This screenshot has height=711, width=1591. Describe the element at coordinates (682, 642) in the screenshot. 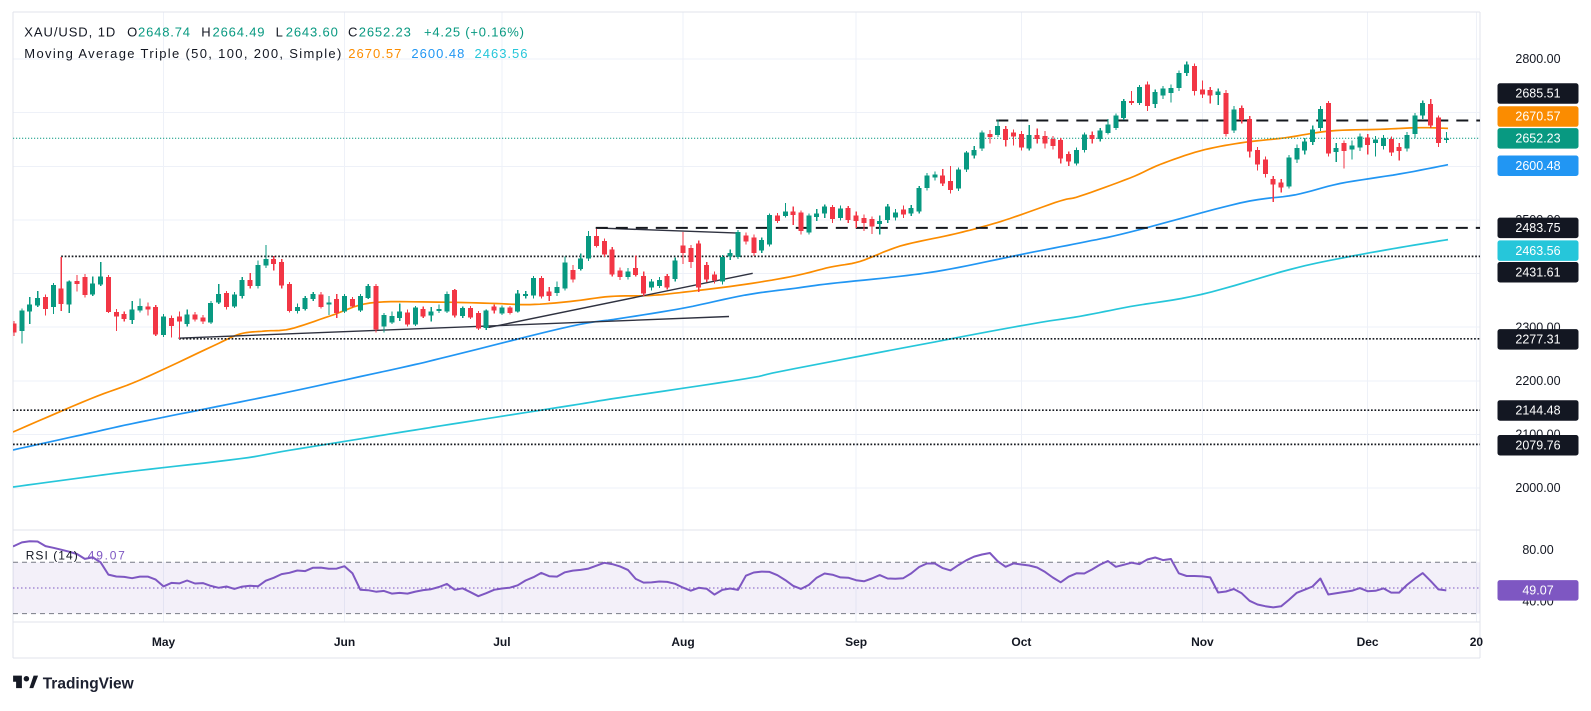

I see `svg-text: Aug` at that location.